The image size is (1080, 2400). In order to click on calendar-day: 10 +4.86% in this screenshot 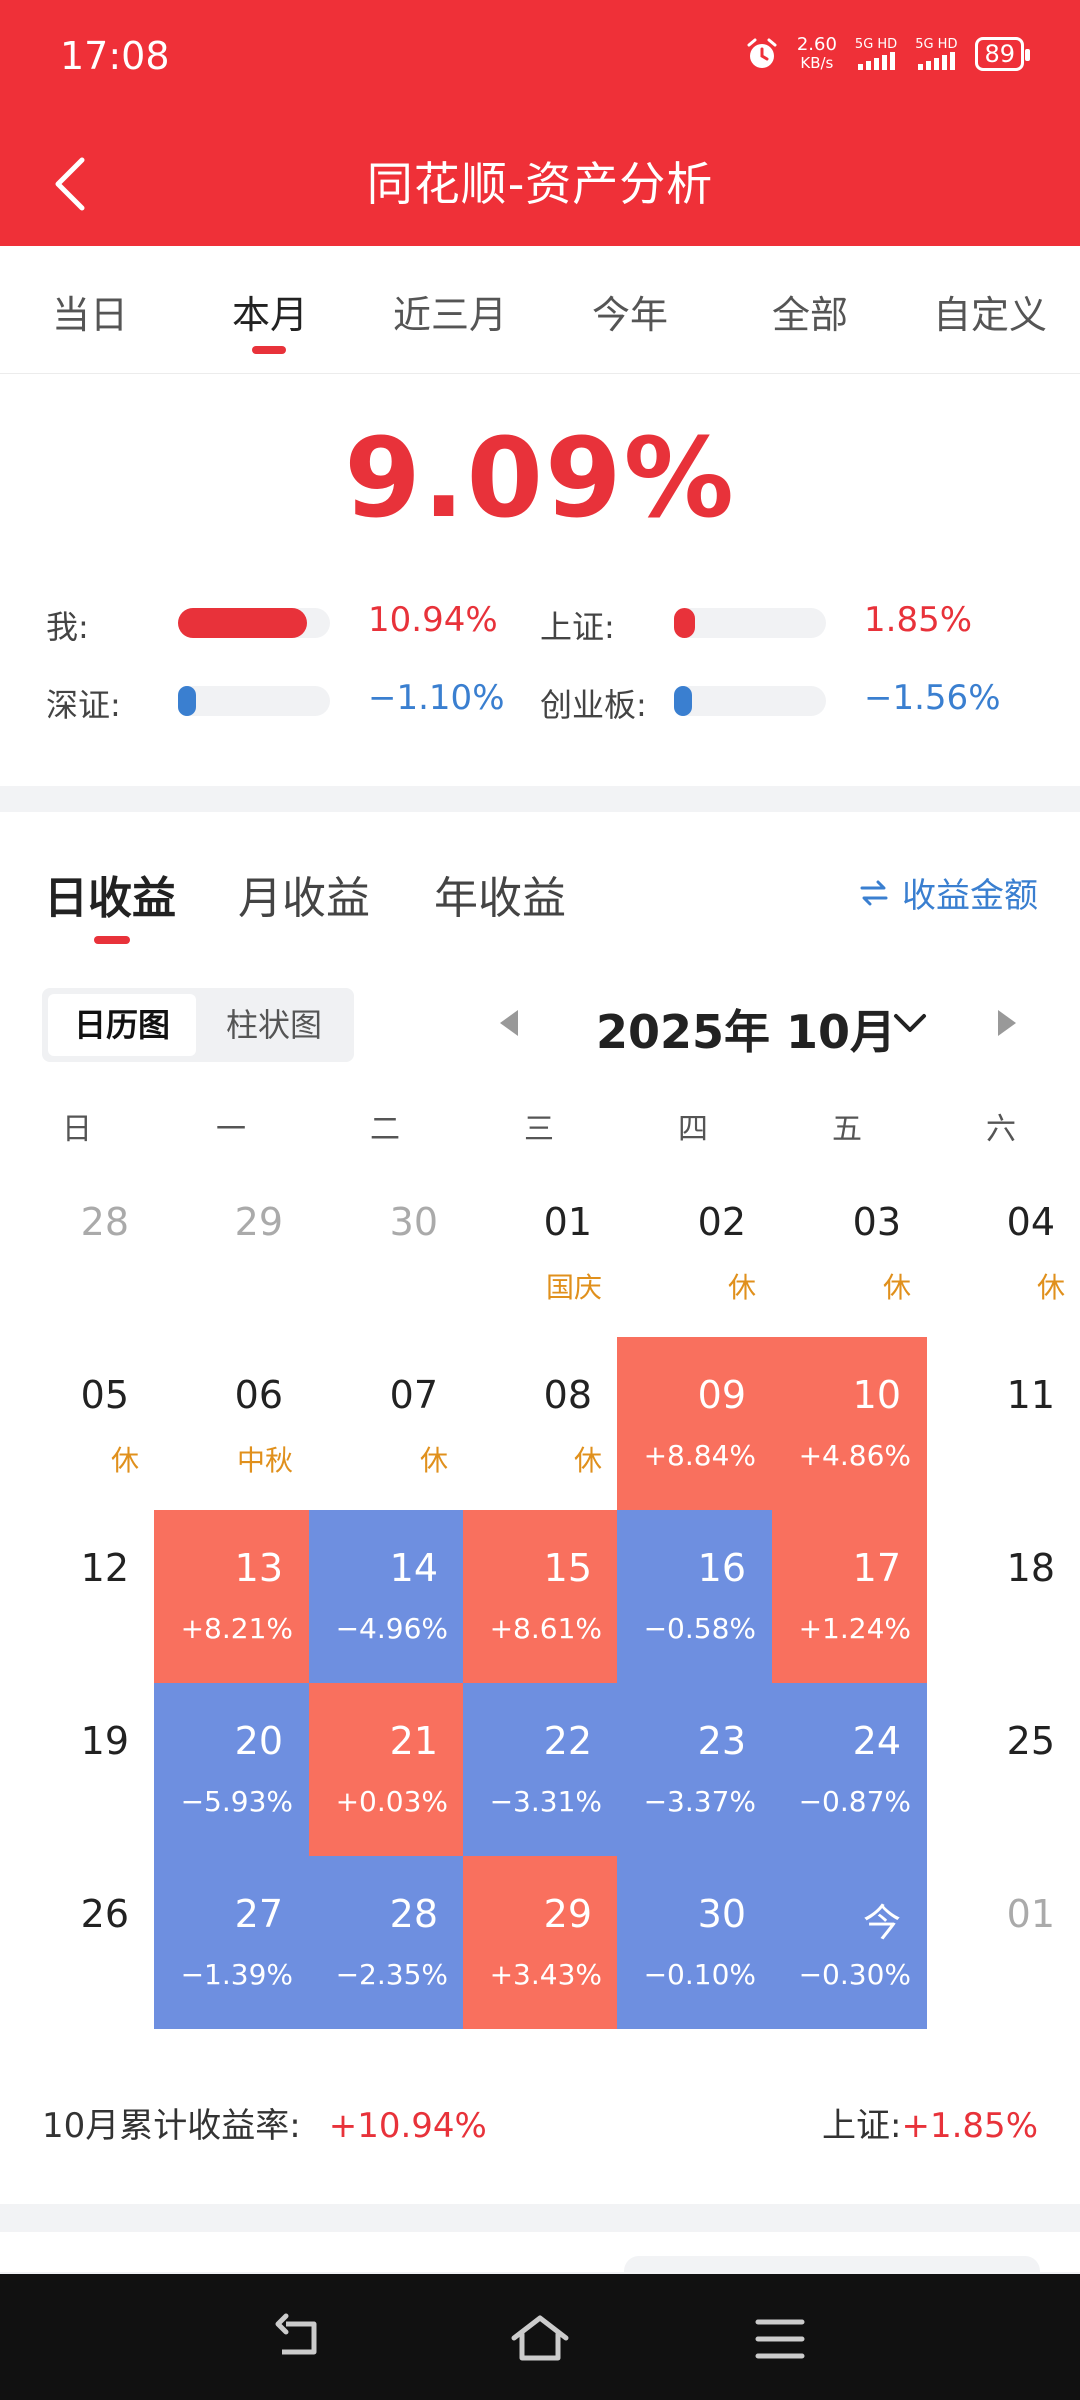, I will do `click(849, 1423)`.